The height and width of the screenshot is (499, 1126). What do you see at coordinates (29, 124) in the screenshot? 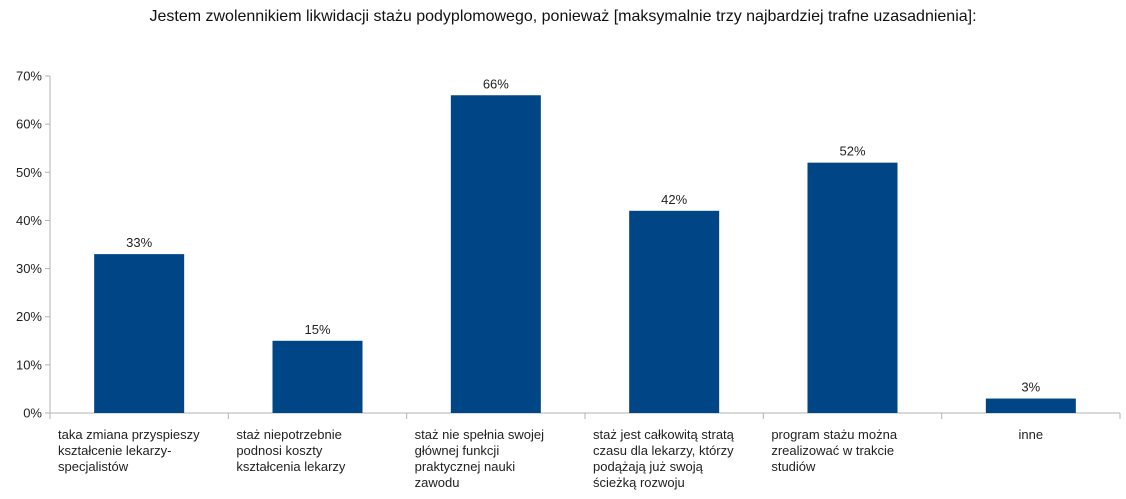
I see `y-tick-label: 60%` at bounding box center [29, 124].